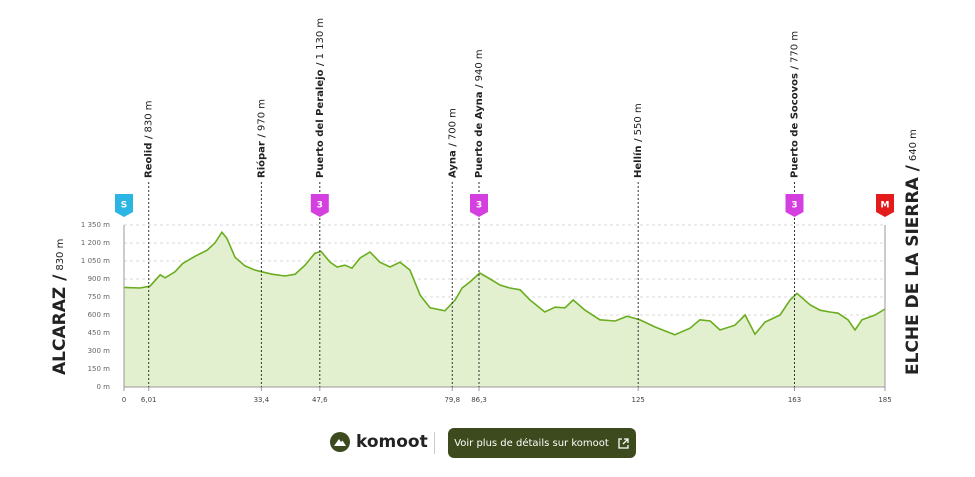 The width and height of the screenshot is (975, 477). What do you see at coordinates (884, 400) in the screenshot?
I see `x-tick-label: 185` at bounding box center [884, 400].